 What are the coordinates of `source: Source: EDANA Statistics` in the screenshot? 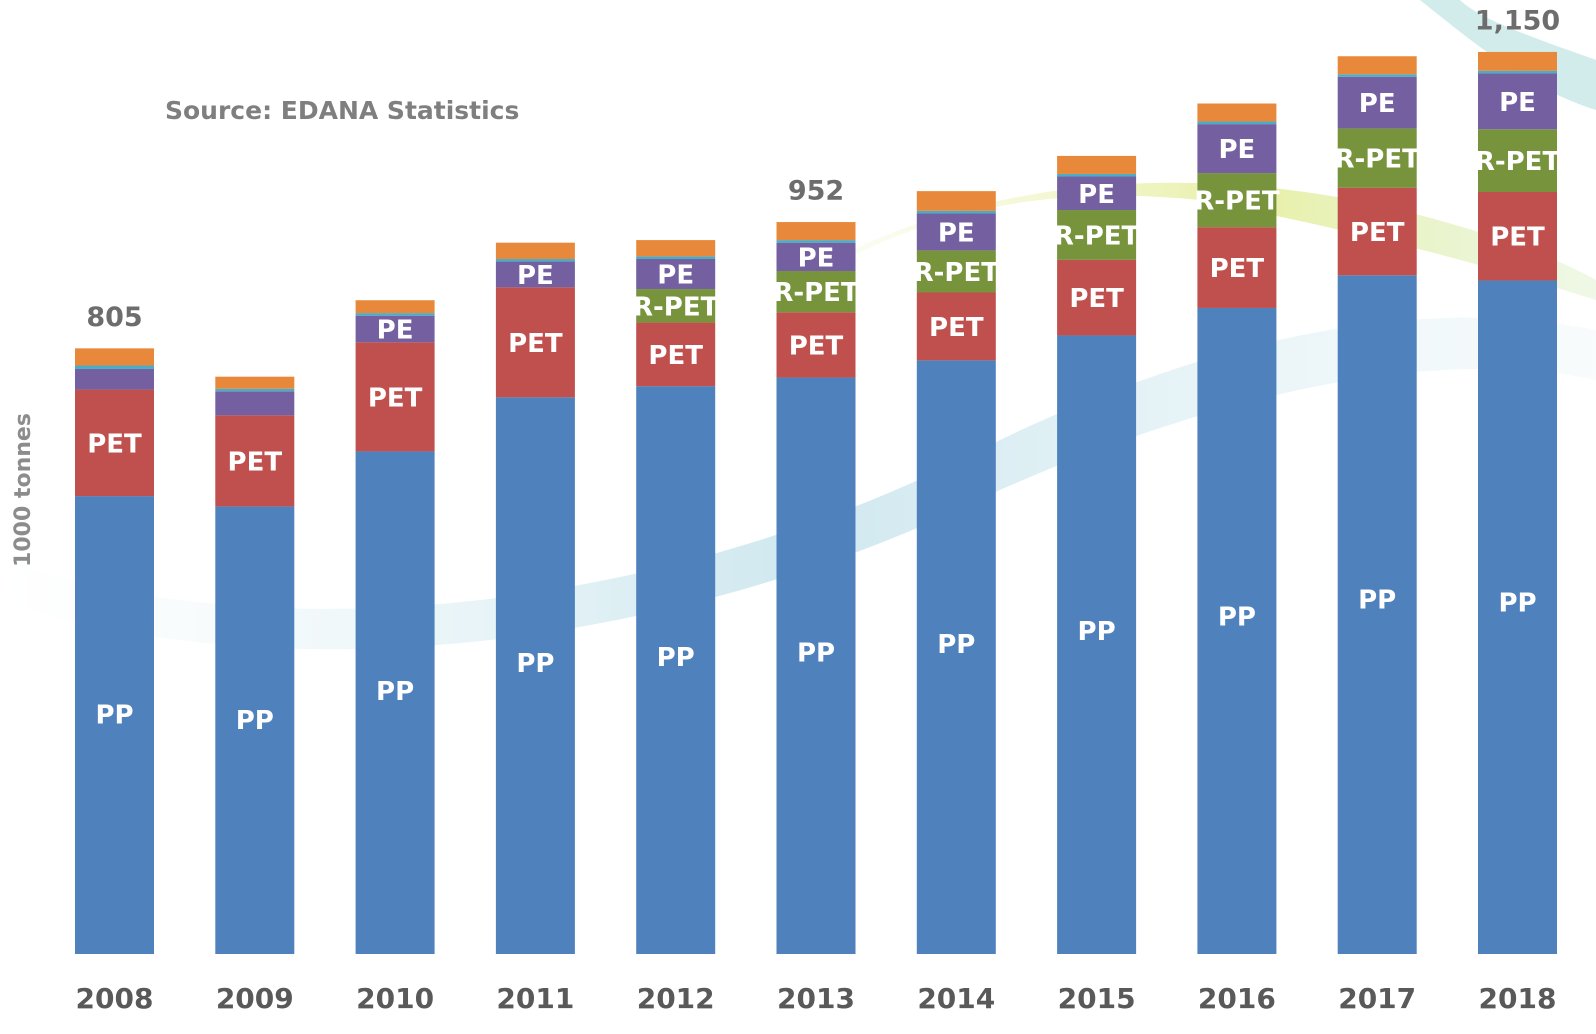 It's located at (342, 110).